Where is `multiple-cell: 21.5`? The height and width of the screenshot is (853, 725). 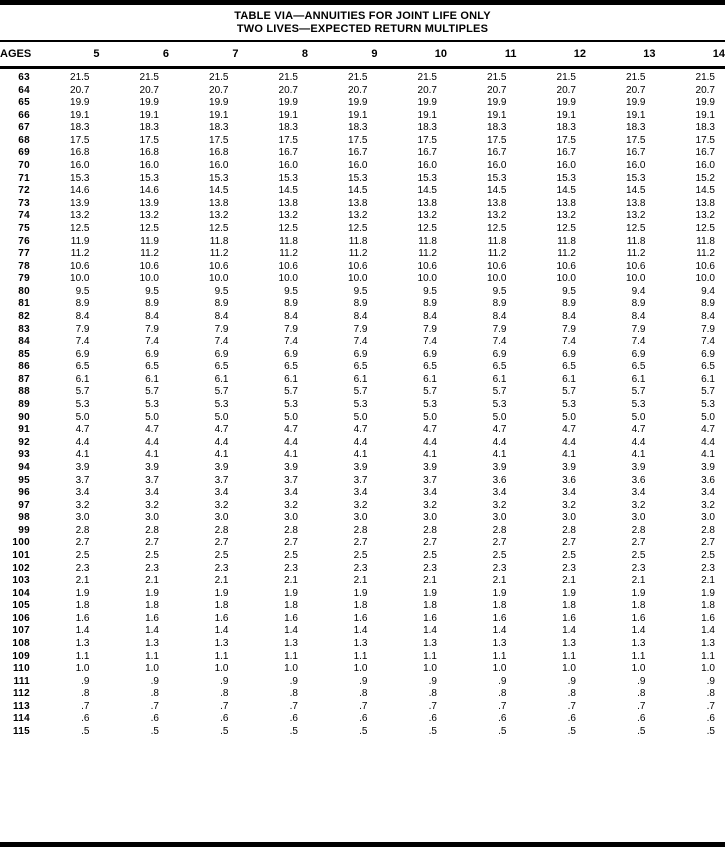
multiple-cell: 21.5 is located at coordinates (636, 77).